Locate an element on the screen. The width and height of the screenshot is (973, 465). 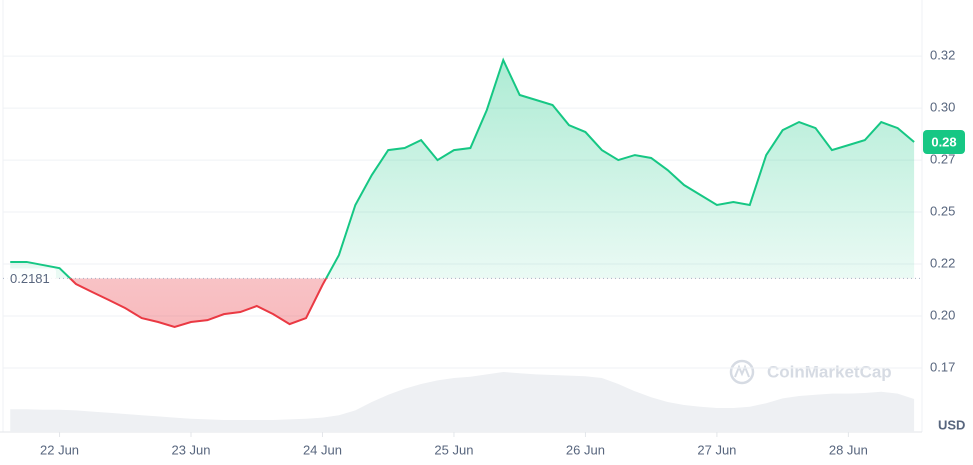
x-tick-label: 26 Jun is located at coordinates (585, 449).